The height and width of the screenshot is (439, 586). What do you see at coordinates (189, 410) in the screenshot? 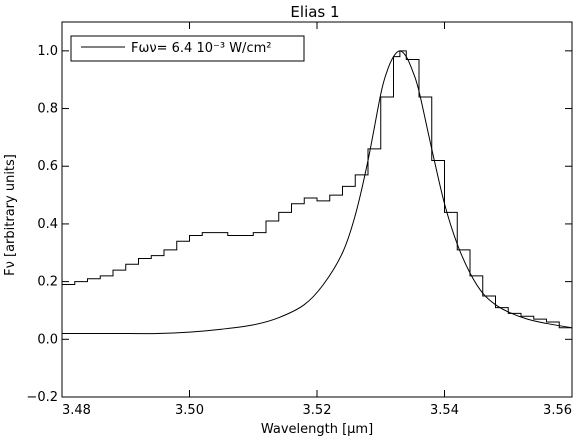
I see `x-tick-label: 3.50` at bounding box center [189, 410].